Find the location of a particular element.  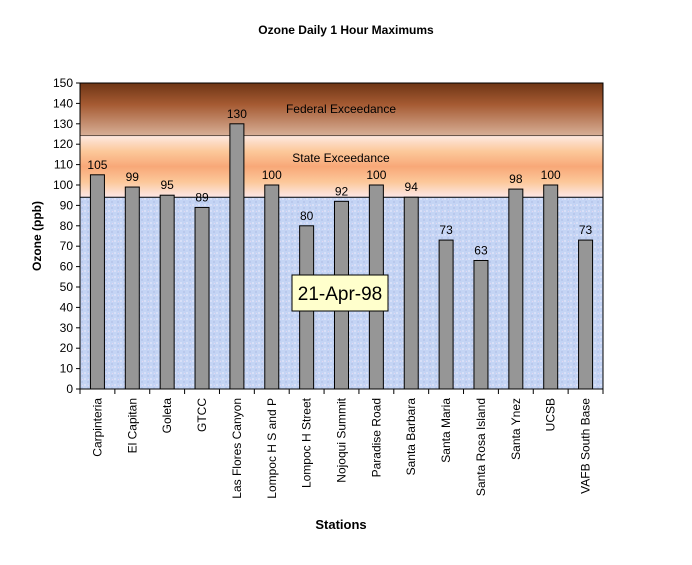

x-tick-label: Nojoqui Summit is located at coordinates (342, 439).